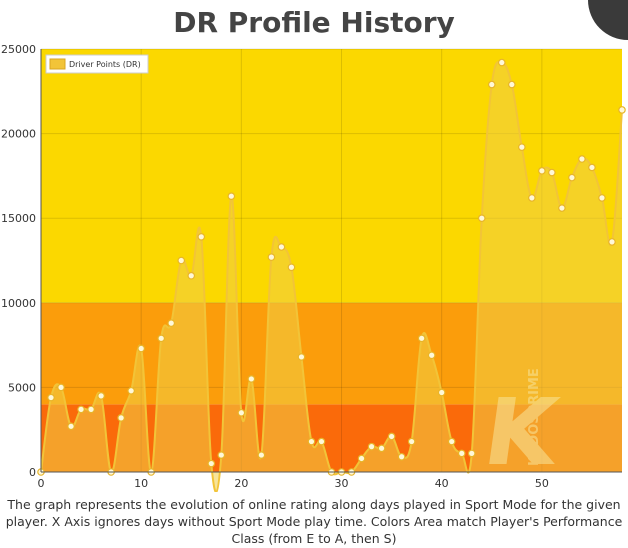 This screenshot has width=628, height=548. I want to click on y-tick-label-1: 5000, so click(22, 387).